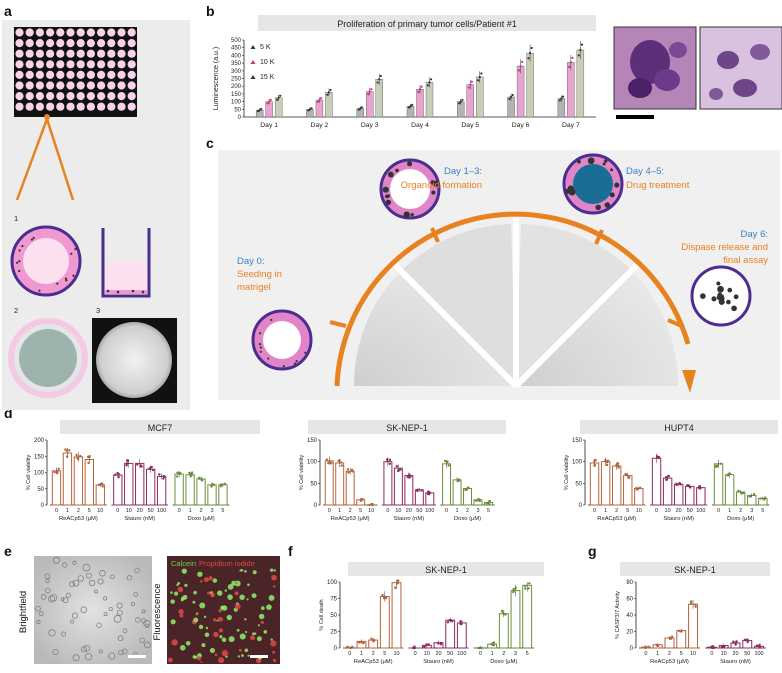 The width and height of the screenshot is (782, 673). What do you see at coordinates (126, 292) in the screenshot?
I see `well-side-view-matrigel` at bounding box center [126, 292].